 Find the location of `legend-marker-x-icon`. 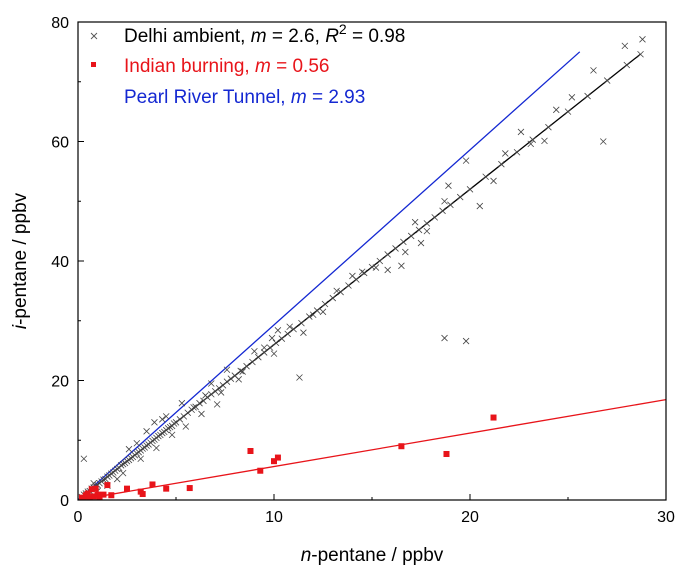

legend-marker-x-icon is located at coordinates (94, 36).